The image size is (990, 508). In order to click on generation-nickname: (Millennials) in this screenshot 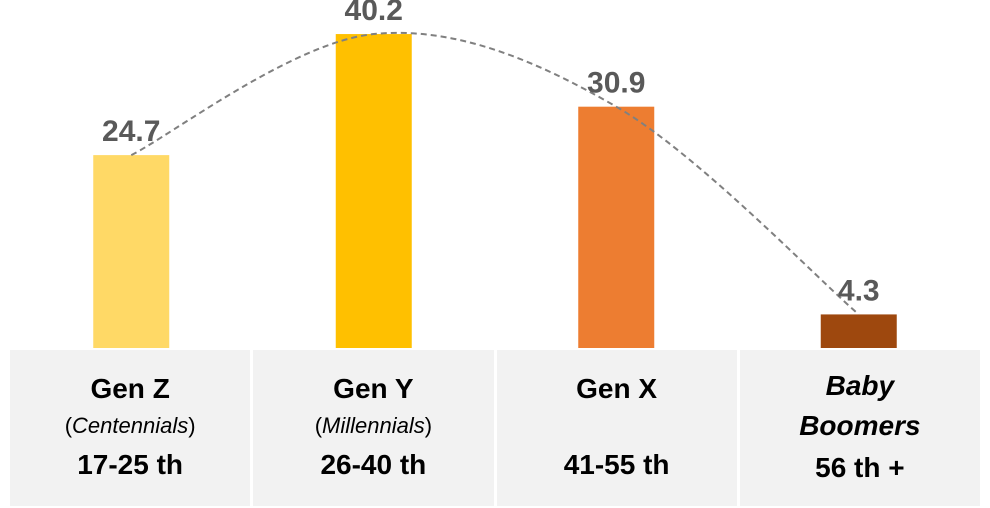, I will do `click(373, 425)`.